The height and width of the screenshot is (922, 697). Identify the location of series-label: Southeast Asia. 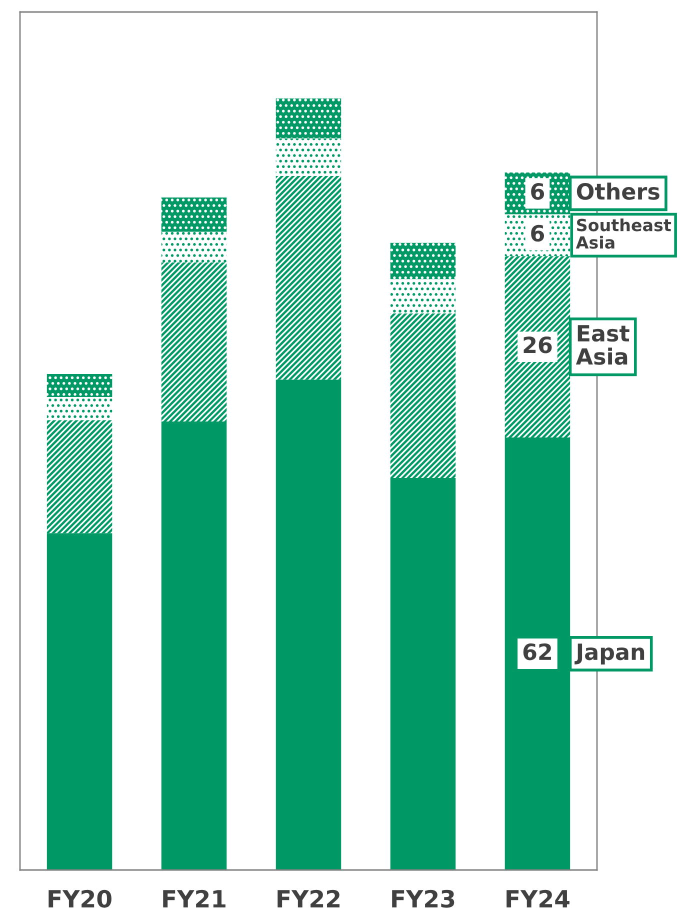
(624, 233).